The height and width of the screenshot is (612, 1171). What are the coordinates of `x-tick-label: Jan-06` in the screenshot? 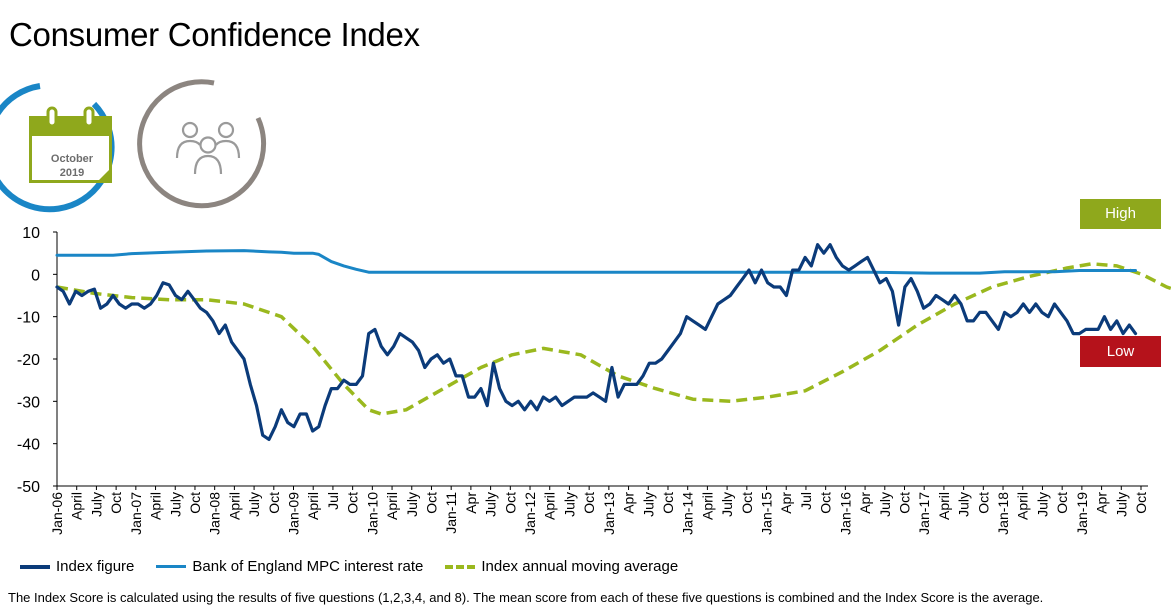 It's located at (57, 513).